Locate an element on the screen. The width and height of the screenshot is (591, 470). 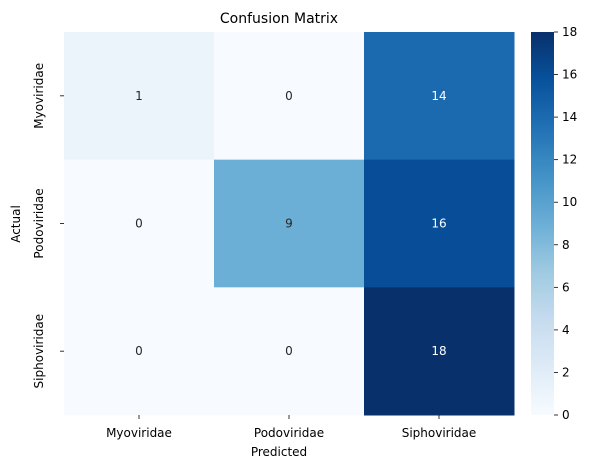
colorbar-tick-label: 16 is located at coordinates (569, 75).